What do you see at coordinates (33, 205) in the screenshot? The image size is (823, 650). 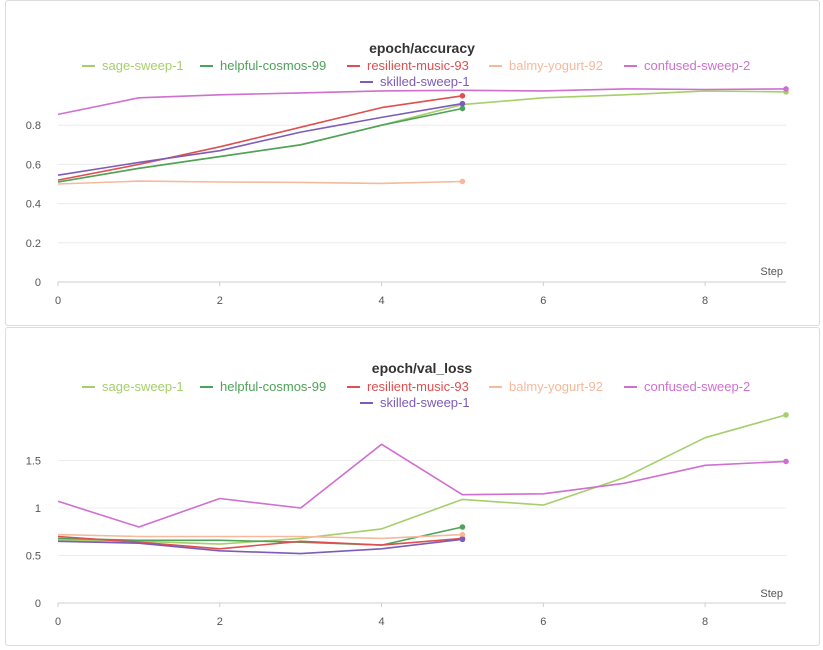 I see `y-tick-label: 0.4` at bounding box center [33, 205].